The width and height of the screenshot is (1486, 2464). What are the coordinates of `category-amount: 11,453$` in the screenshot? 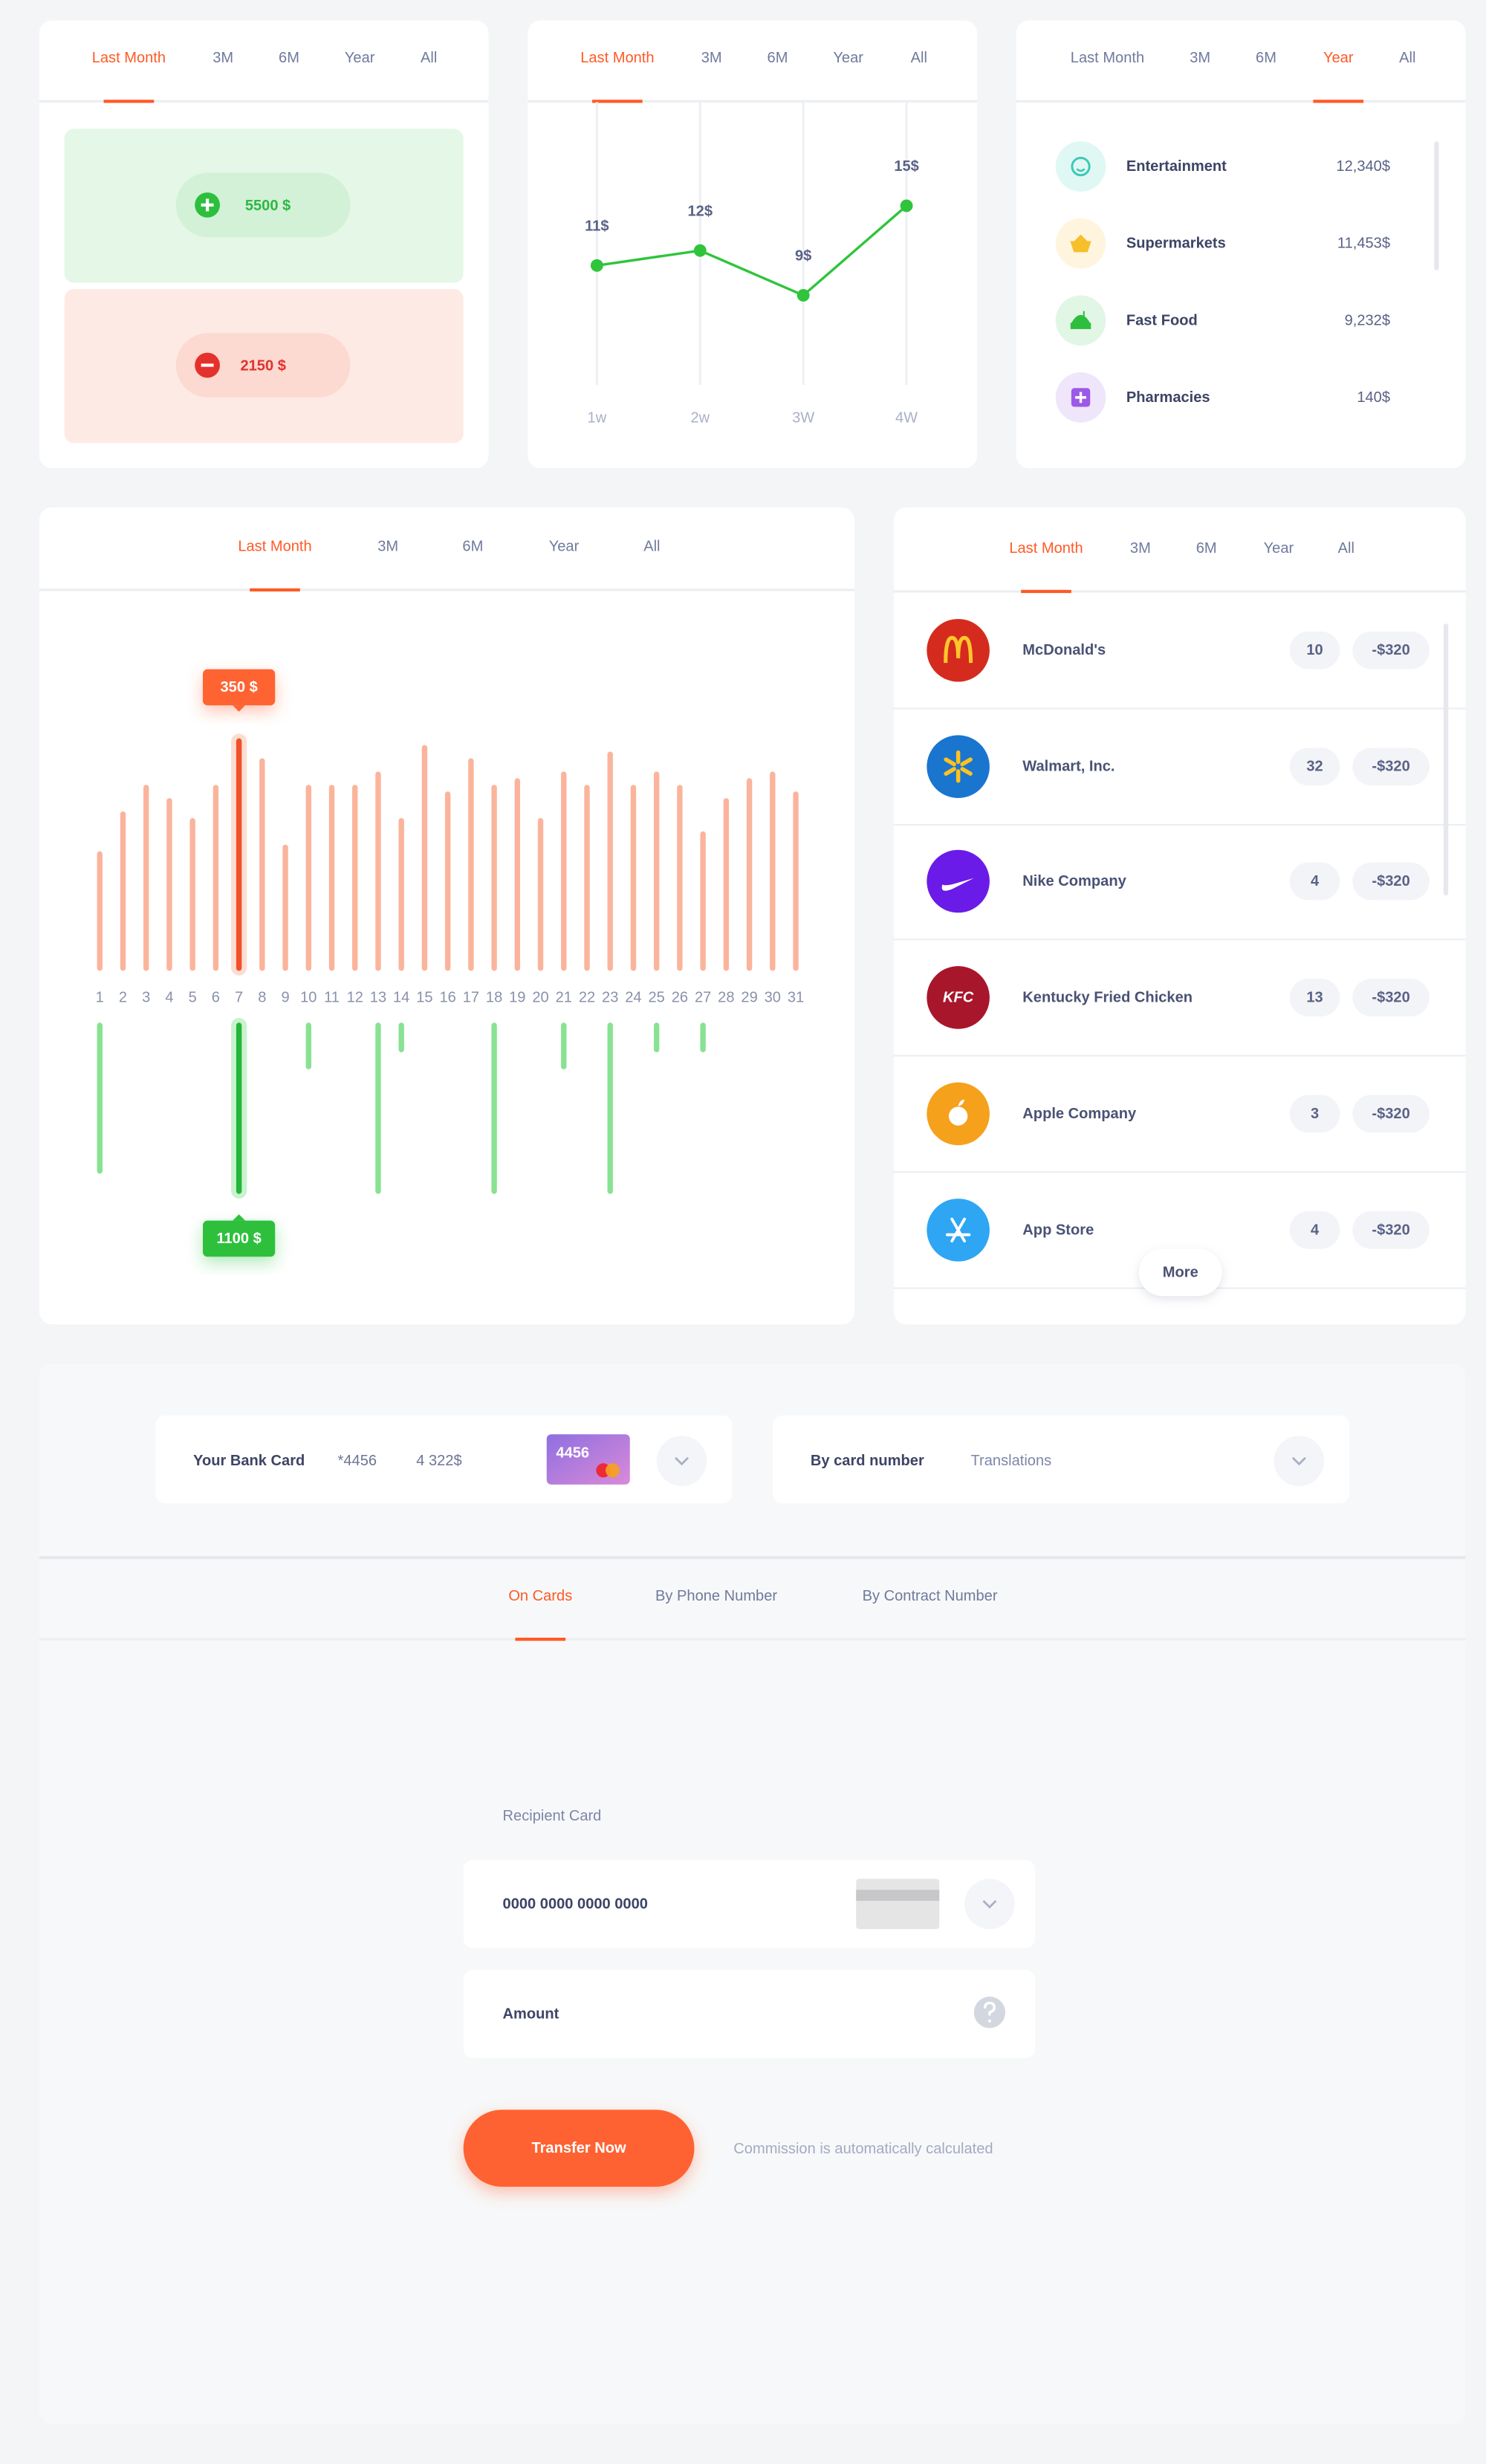 It's located at (1363, 244).